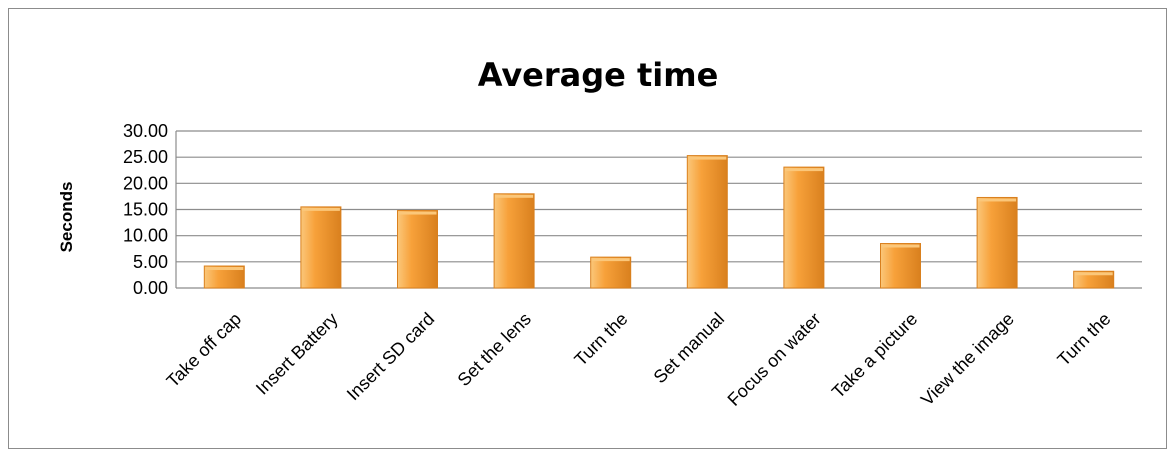 This screenshot has height=457, width=1175. I want to click on x-category-label: Insert Battery, so click(297, 354).